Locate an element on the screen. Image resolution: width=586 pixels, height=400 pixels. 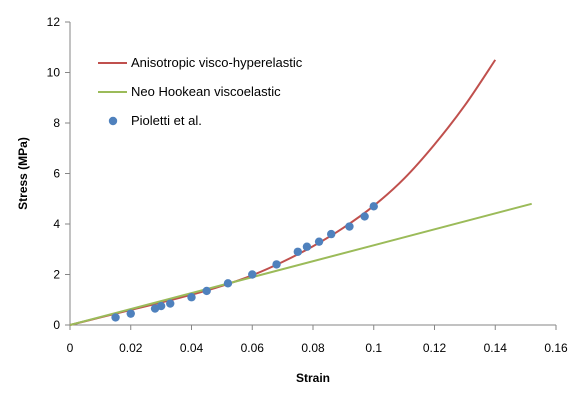
legend-swatch-marker is located at coordinates (113, 121).